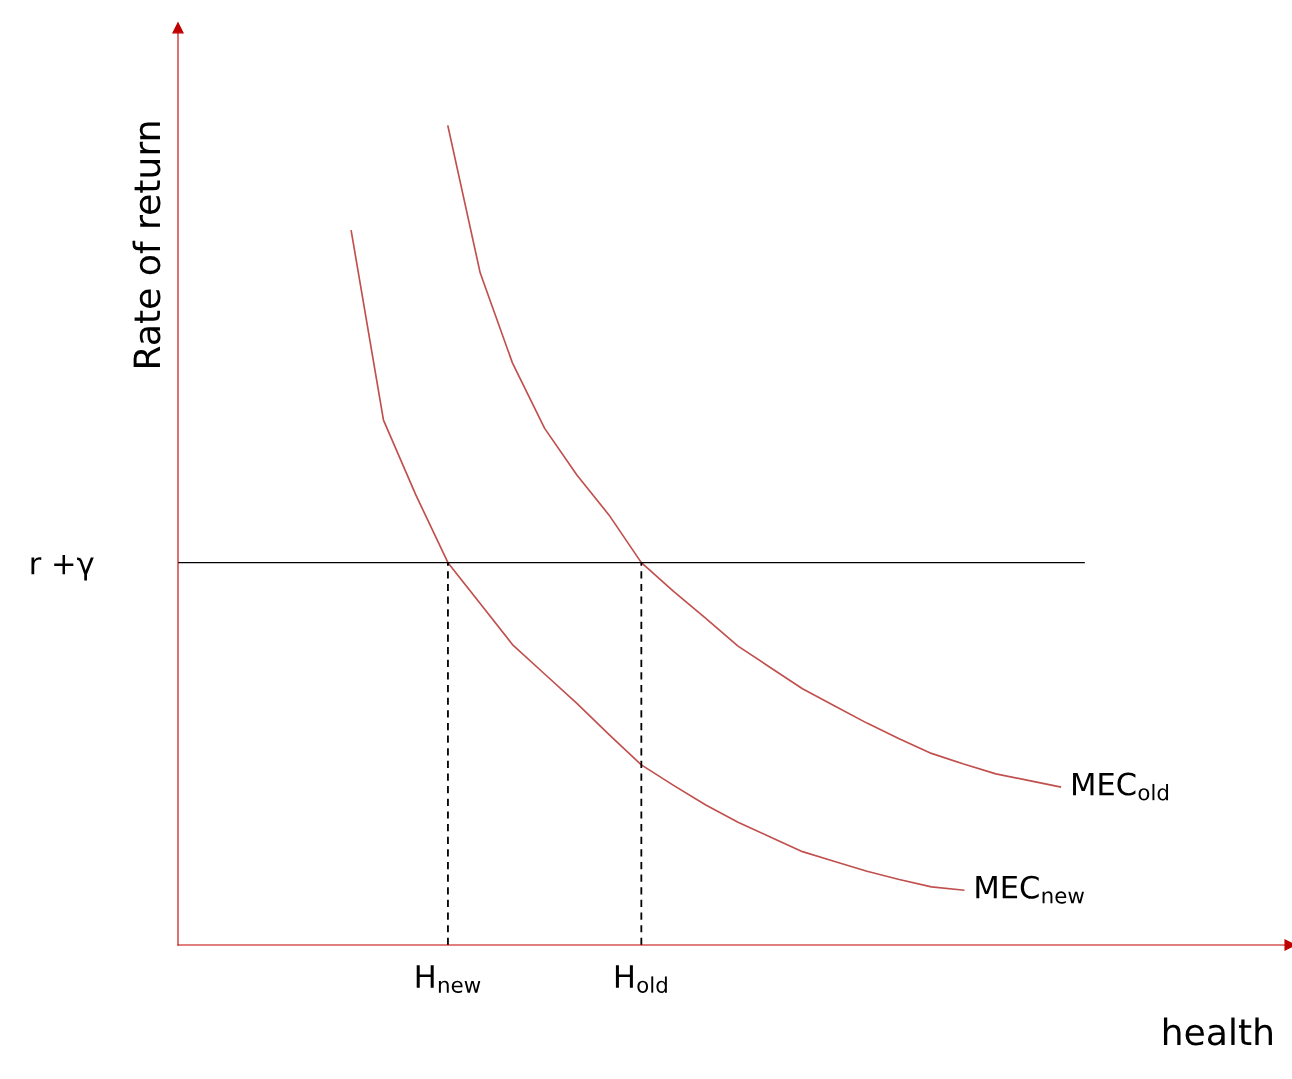  What do you see at coordinates (1217, 1031) in the screenshot?
I see `x-axis-title: health` at bounding box center [1217, 1031].